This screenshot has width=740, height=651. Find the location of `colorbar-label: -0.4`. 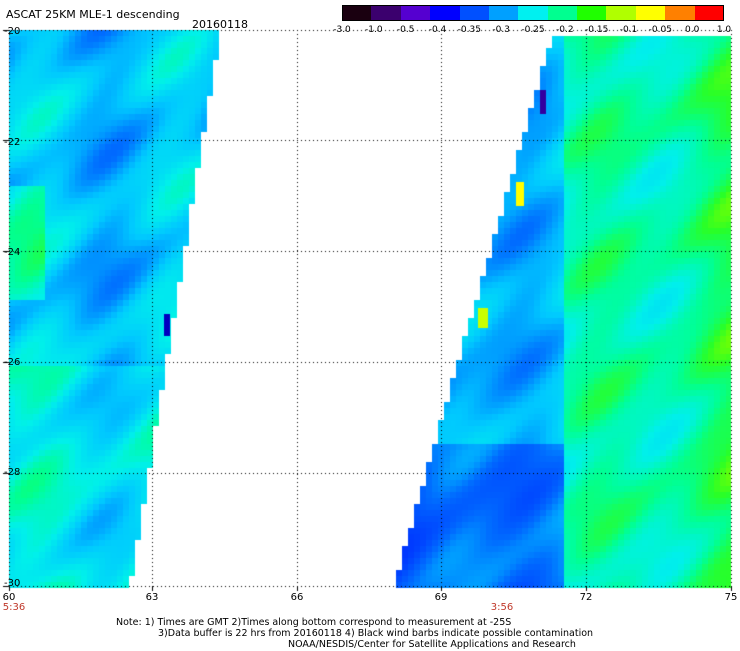

colorbar-label: -0.4 is located at coordinates (437, 30).